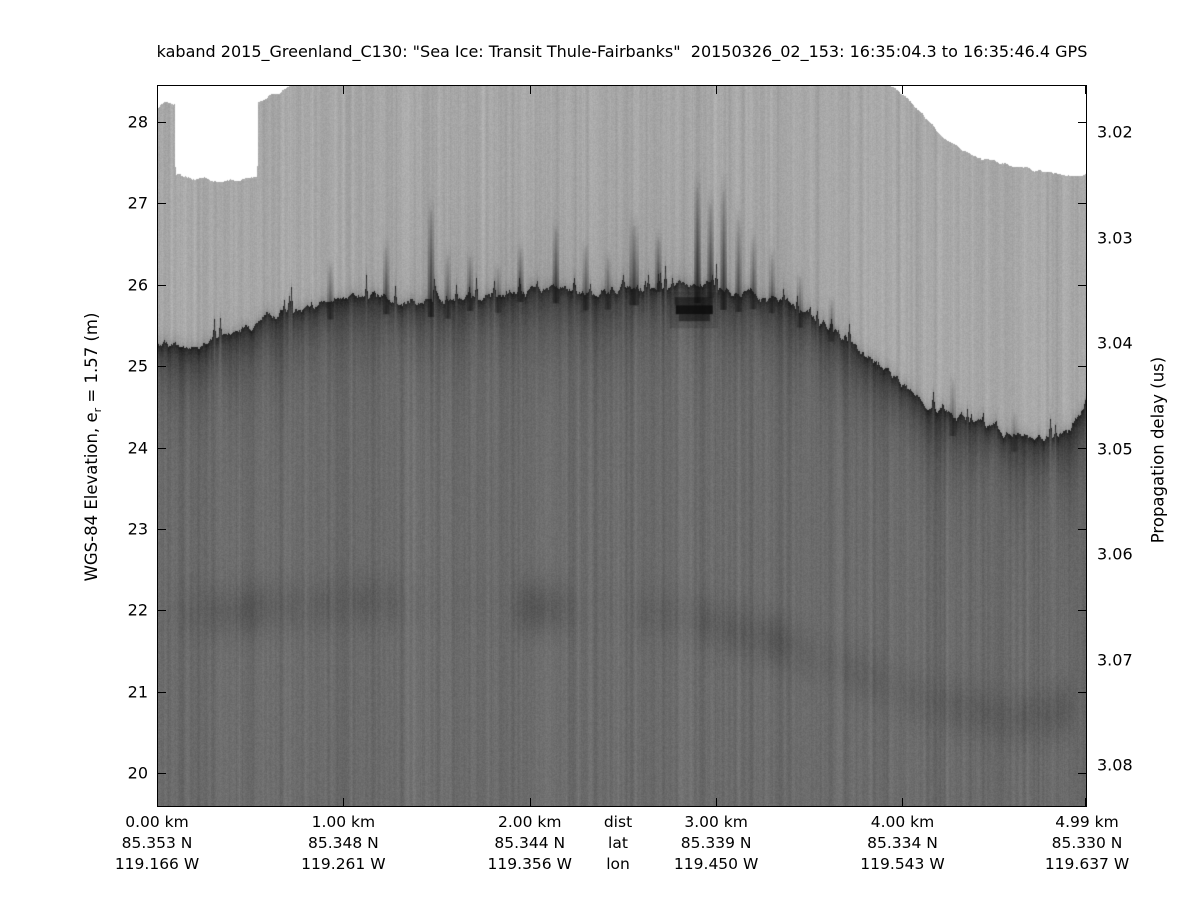 The image size is (1200, 900). I want to click on x-header-lon: lon, so click(618, 864).